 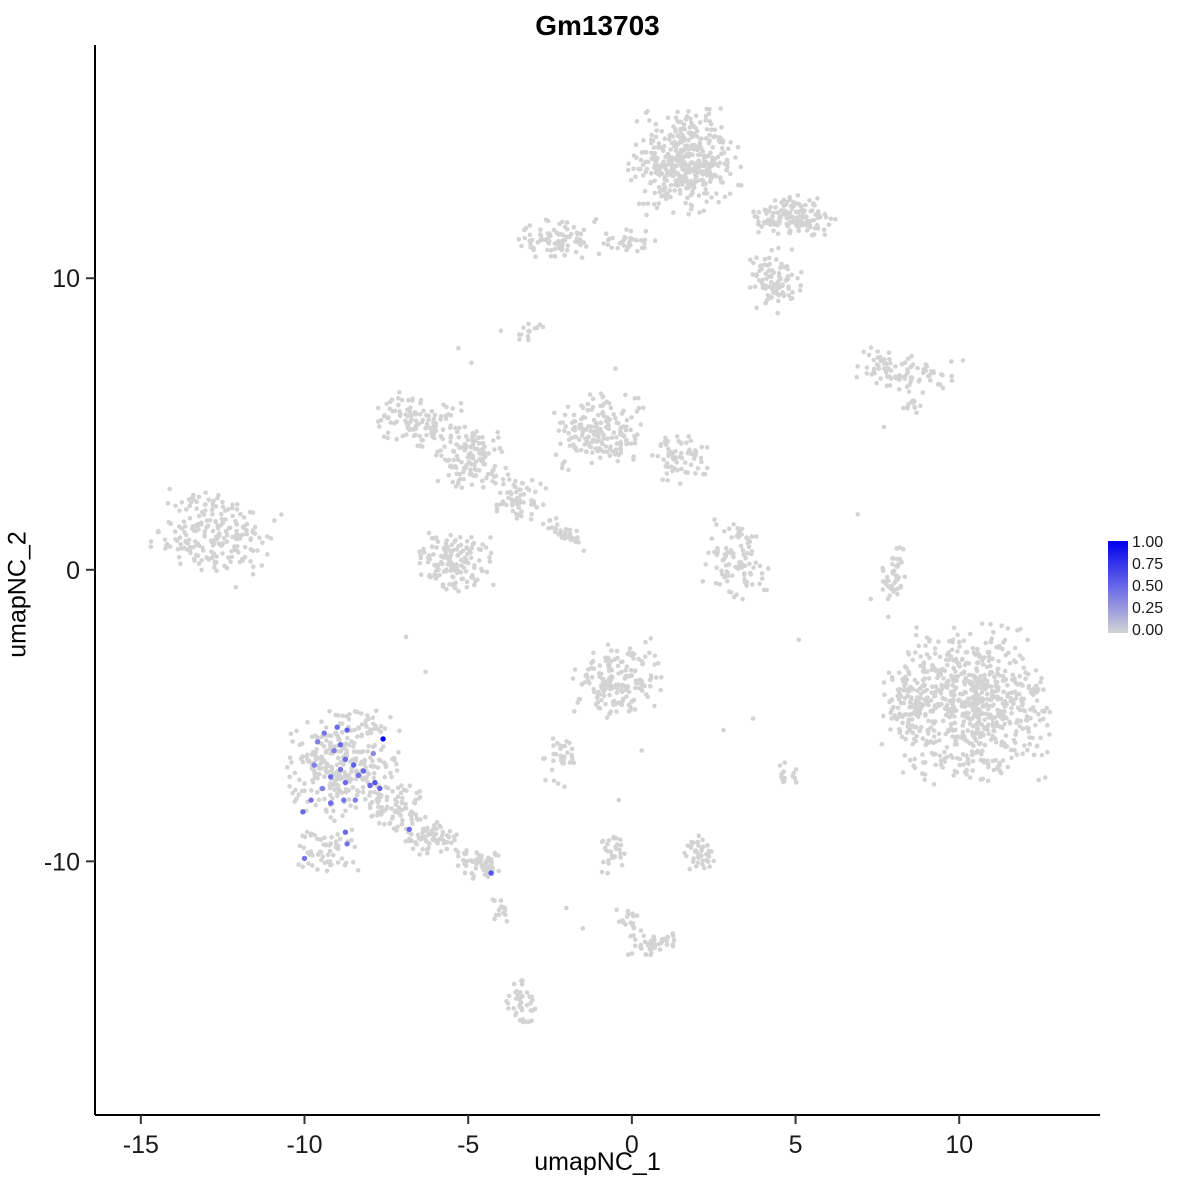 I want to click on colorbar-legend: 1.00 0.75 0.50 0.25 0.00, so click(x=1135, y=587).